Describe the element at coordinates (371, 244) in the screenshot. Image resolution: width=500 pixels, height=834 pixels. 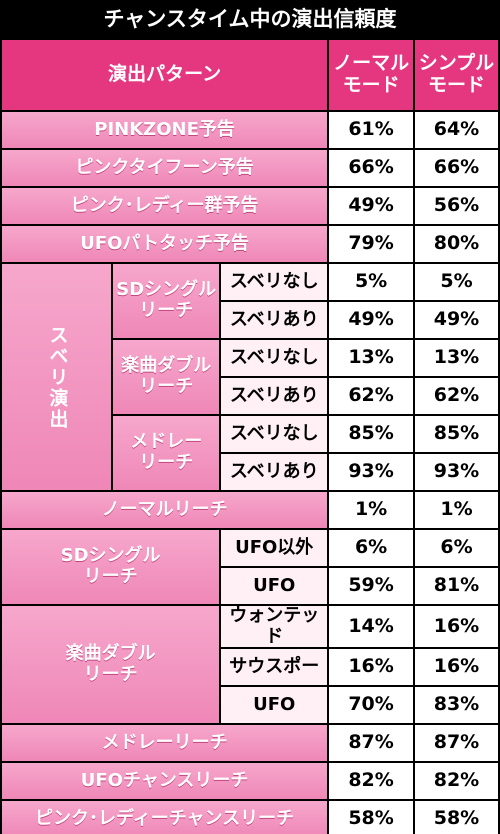
I see `value-normal: 79%` at that location.